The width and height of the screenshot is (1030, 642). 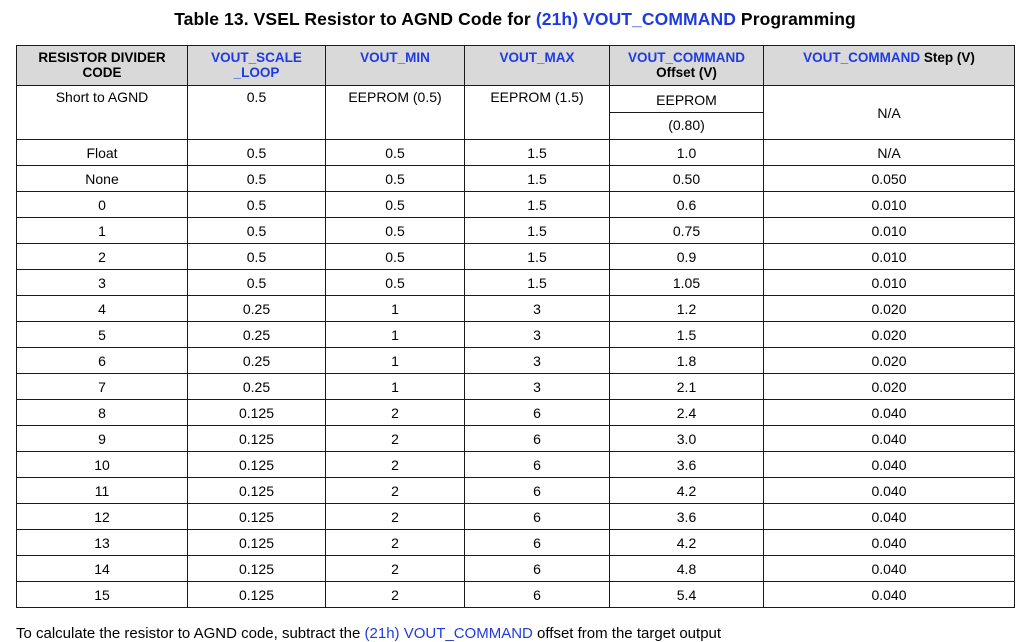 I want to click on cell-offset: 5.4, so click(x=686, y=594).